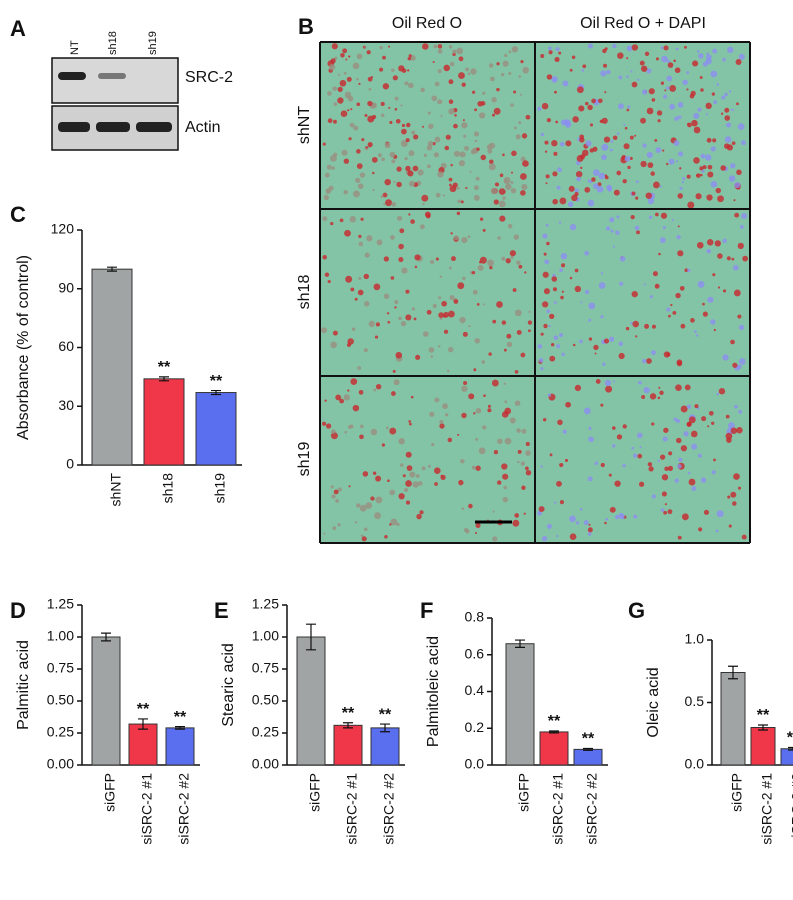 The image size is (793, 900). What do you see at coordinates (221, 610) in the screenshot?
I see `panel-letter: E` at bounding box center [221, 610].